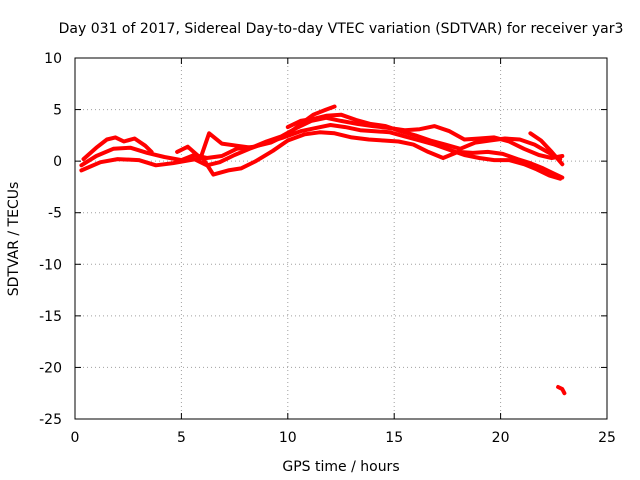  I want to click on x-tick-label: 20, so click(501, 438).